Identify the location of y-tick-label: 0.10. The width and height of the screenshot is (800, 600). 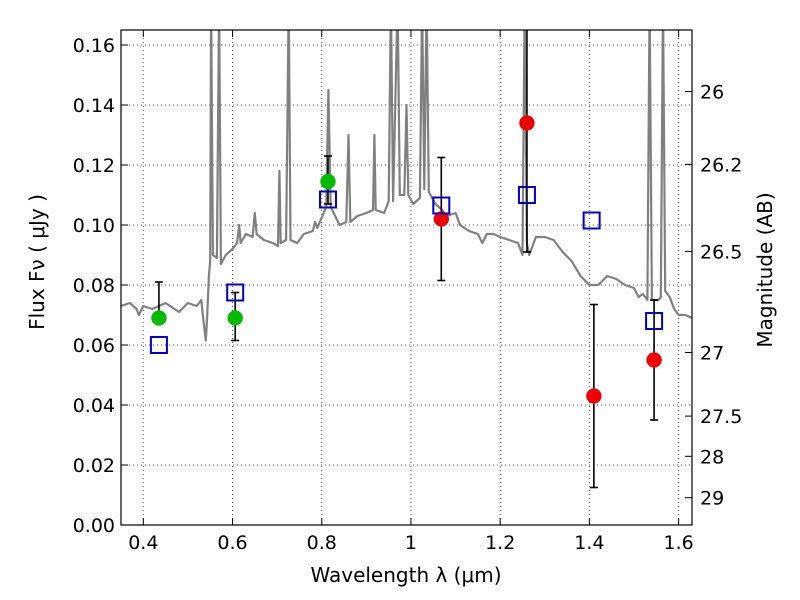
(94, 226).